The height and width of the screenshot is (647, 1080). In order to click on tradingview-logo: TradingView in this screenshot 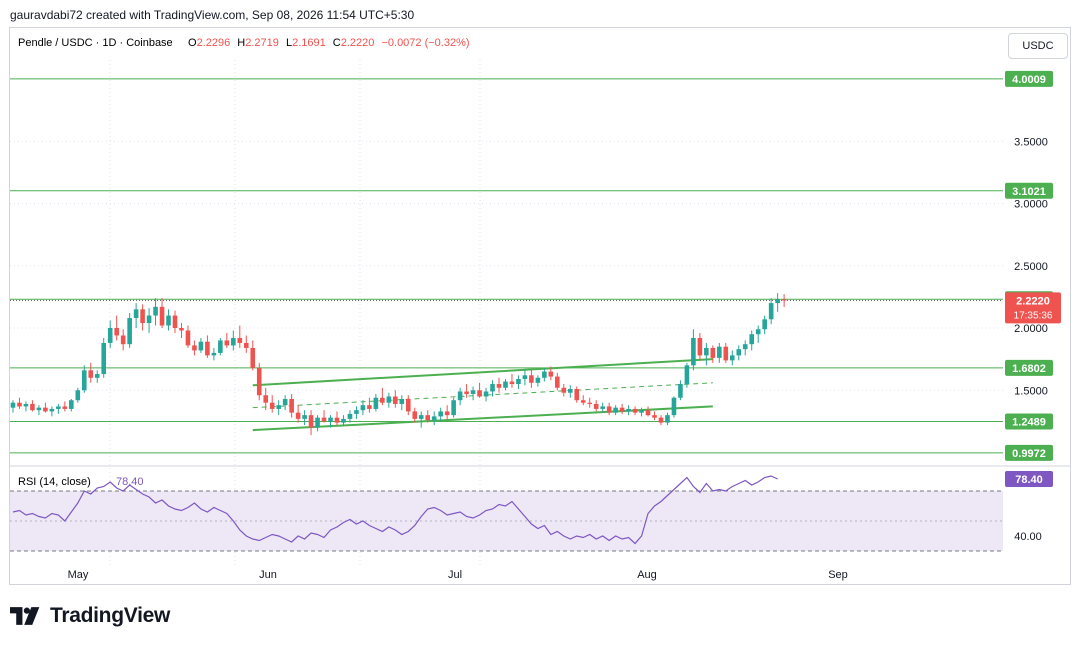, I will do `click(90, 616)`.